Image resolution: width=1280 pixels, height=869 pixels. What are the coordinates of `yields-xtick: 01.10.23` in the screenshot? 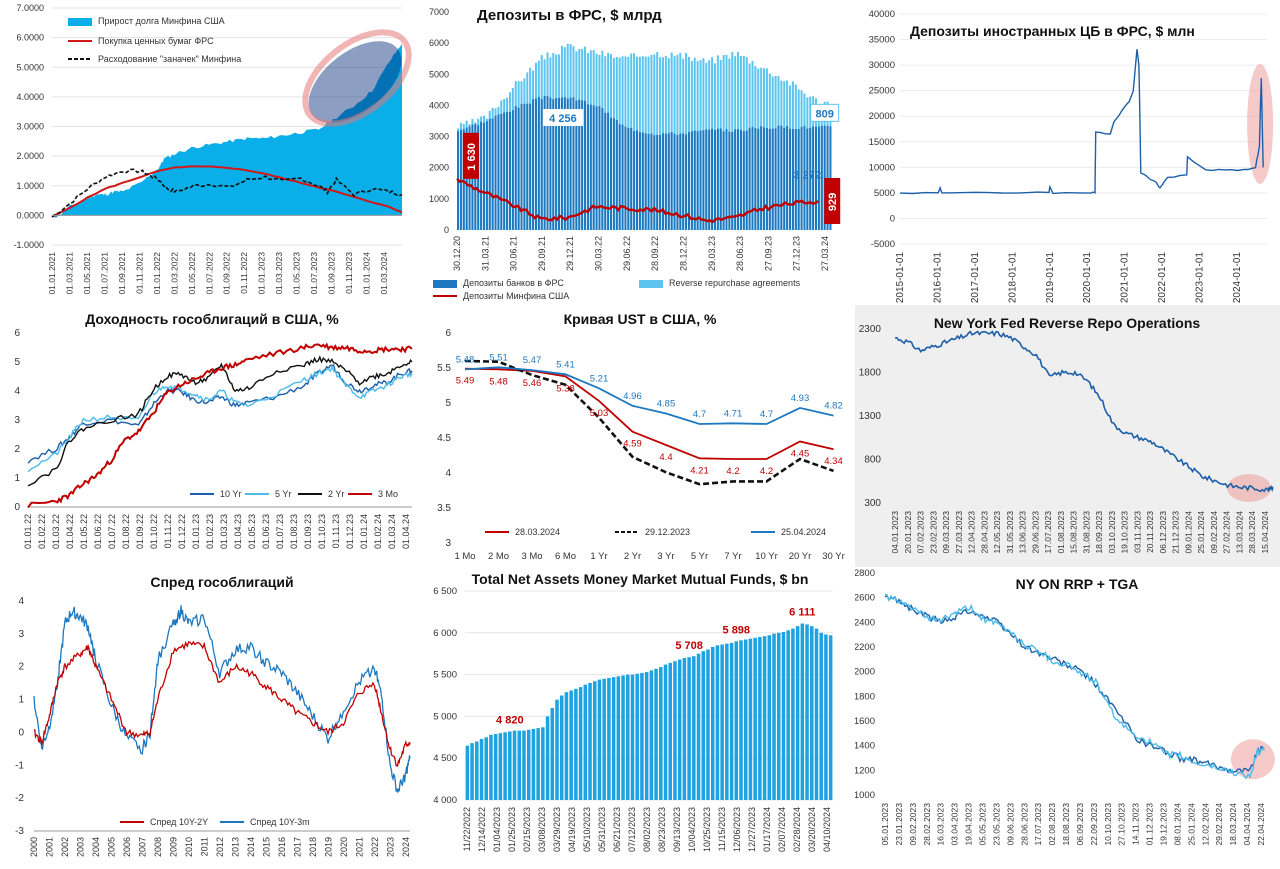 It's located at (322, 531).